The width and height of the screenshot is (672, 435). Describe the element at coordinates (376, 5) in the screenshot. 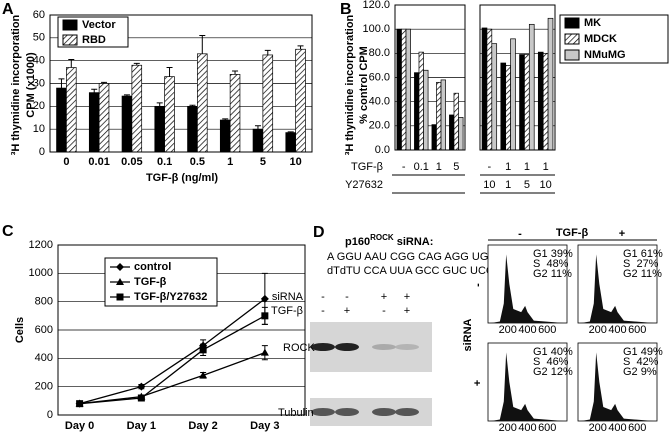

I see `y-tick-label: 120.0` at that location.